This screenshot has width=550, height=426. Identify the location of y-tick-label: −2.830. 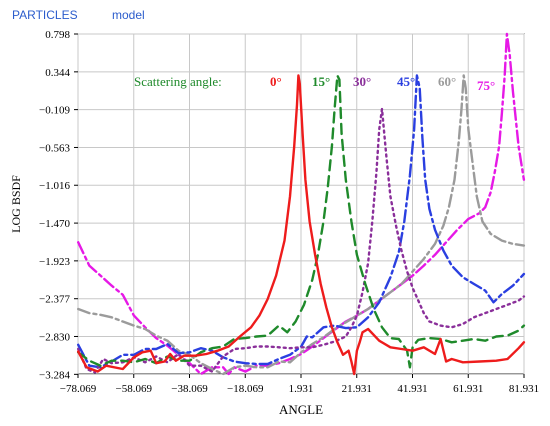
(54, 337).